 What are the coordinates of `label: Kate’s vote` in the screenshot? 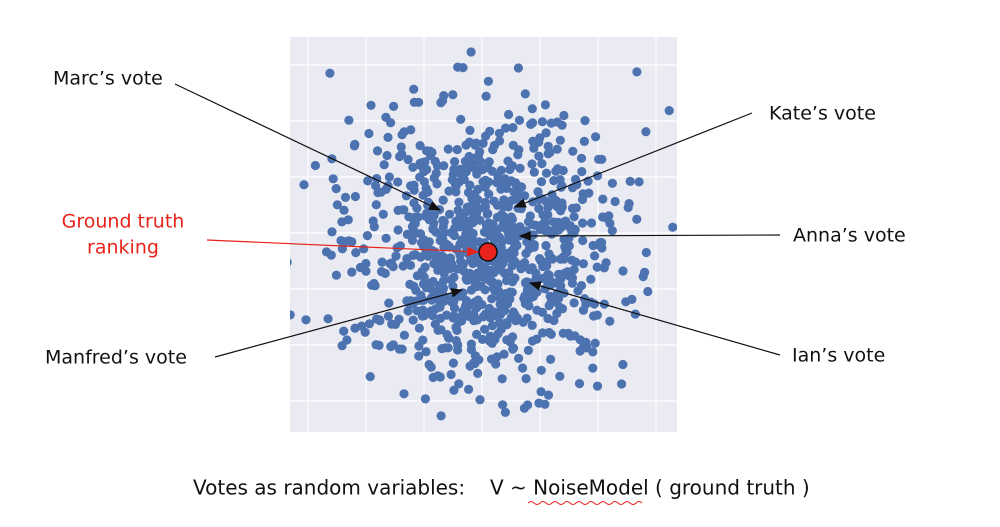 It's located at (822, 114).